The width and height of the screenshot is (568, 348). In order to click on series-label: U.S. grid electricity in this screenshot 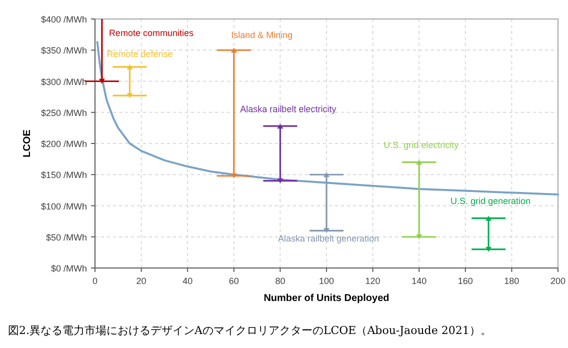, I will do `click(422, 145)`.